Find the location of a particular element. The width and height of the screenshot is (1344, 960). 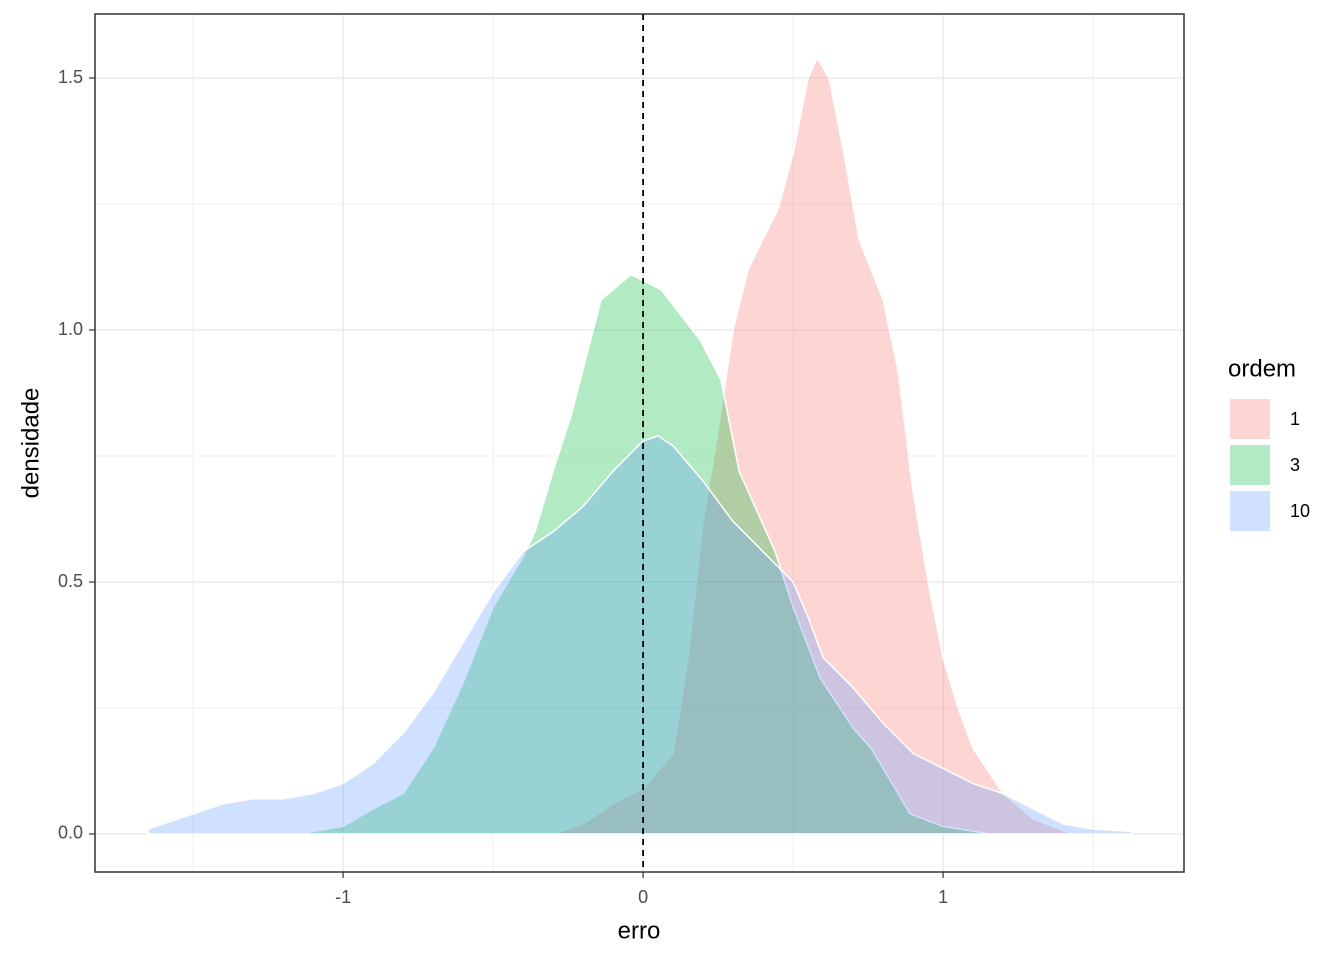

y-tick-label: 1.0 is located at coordinates (70, 329).